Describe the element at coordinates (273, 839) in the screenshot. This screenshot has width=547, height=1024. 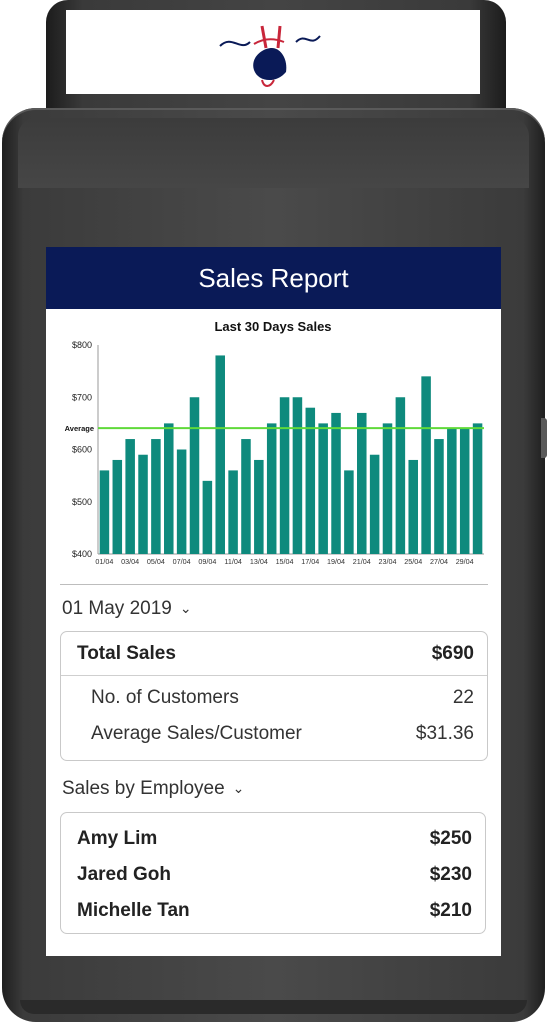
I see `employee-row: Amy Lim $250` at that location.